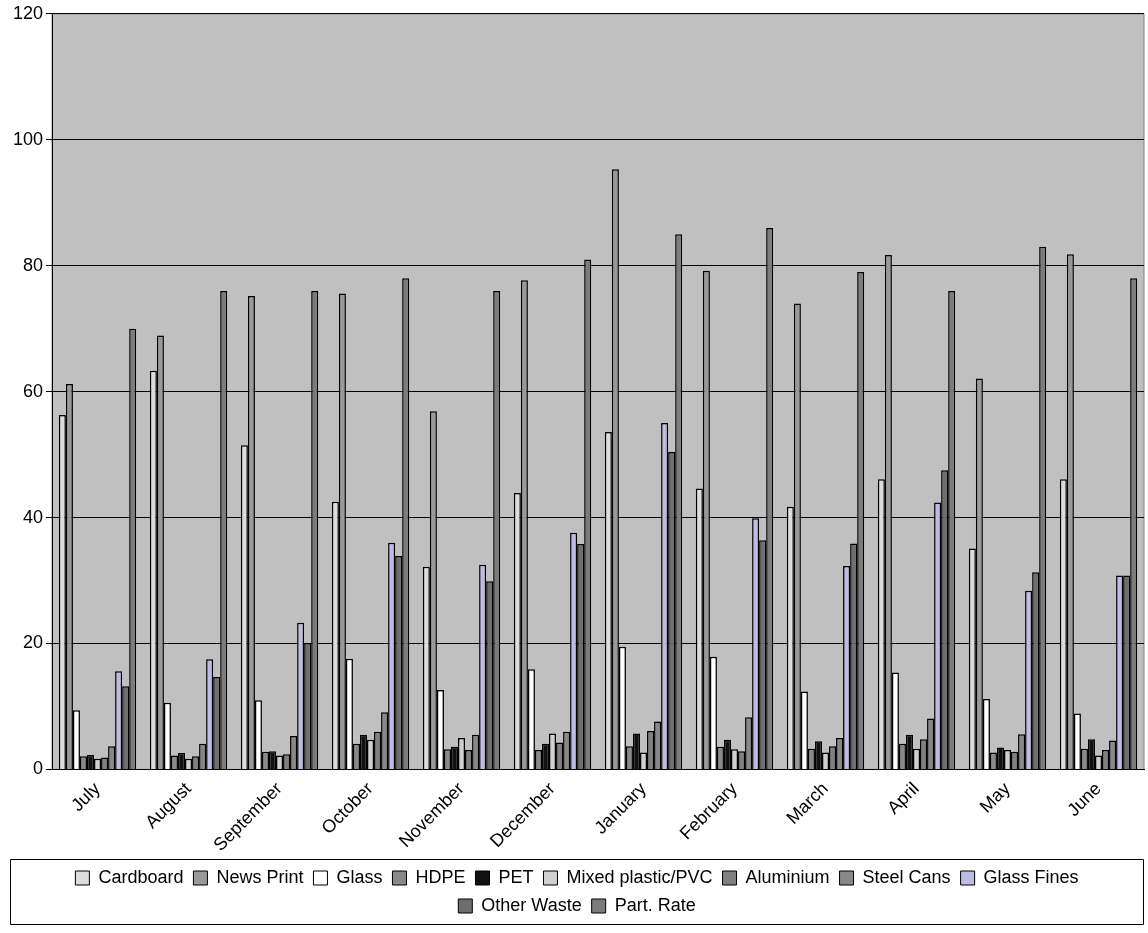  I want to click on legend-label: Part. Rate, so click(655, 904).